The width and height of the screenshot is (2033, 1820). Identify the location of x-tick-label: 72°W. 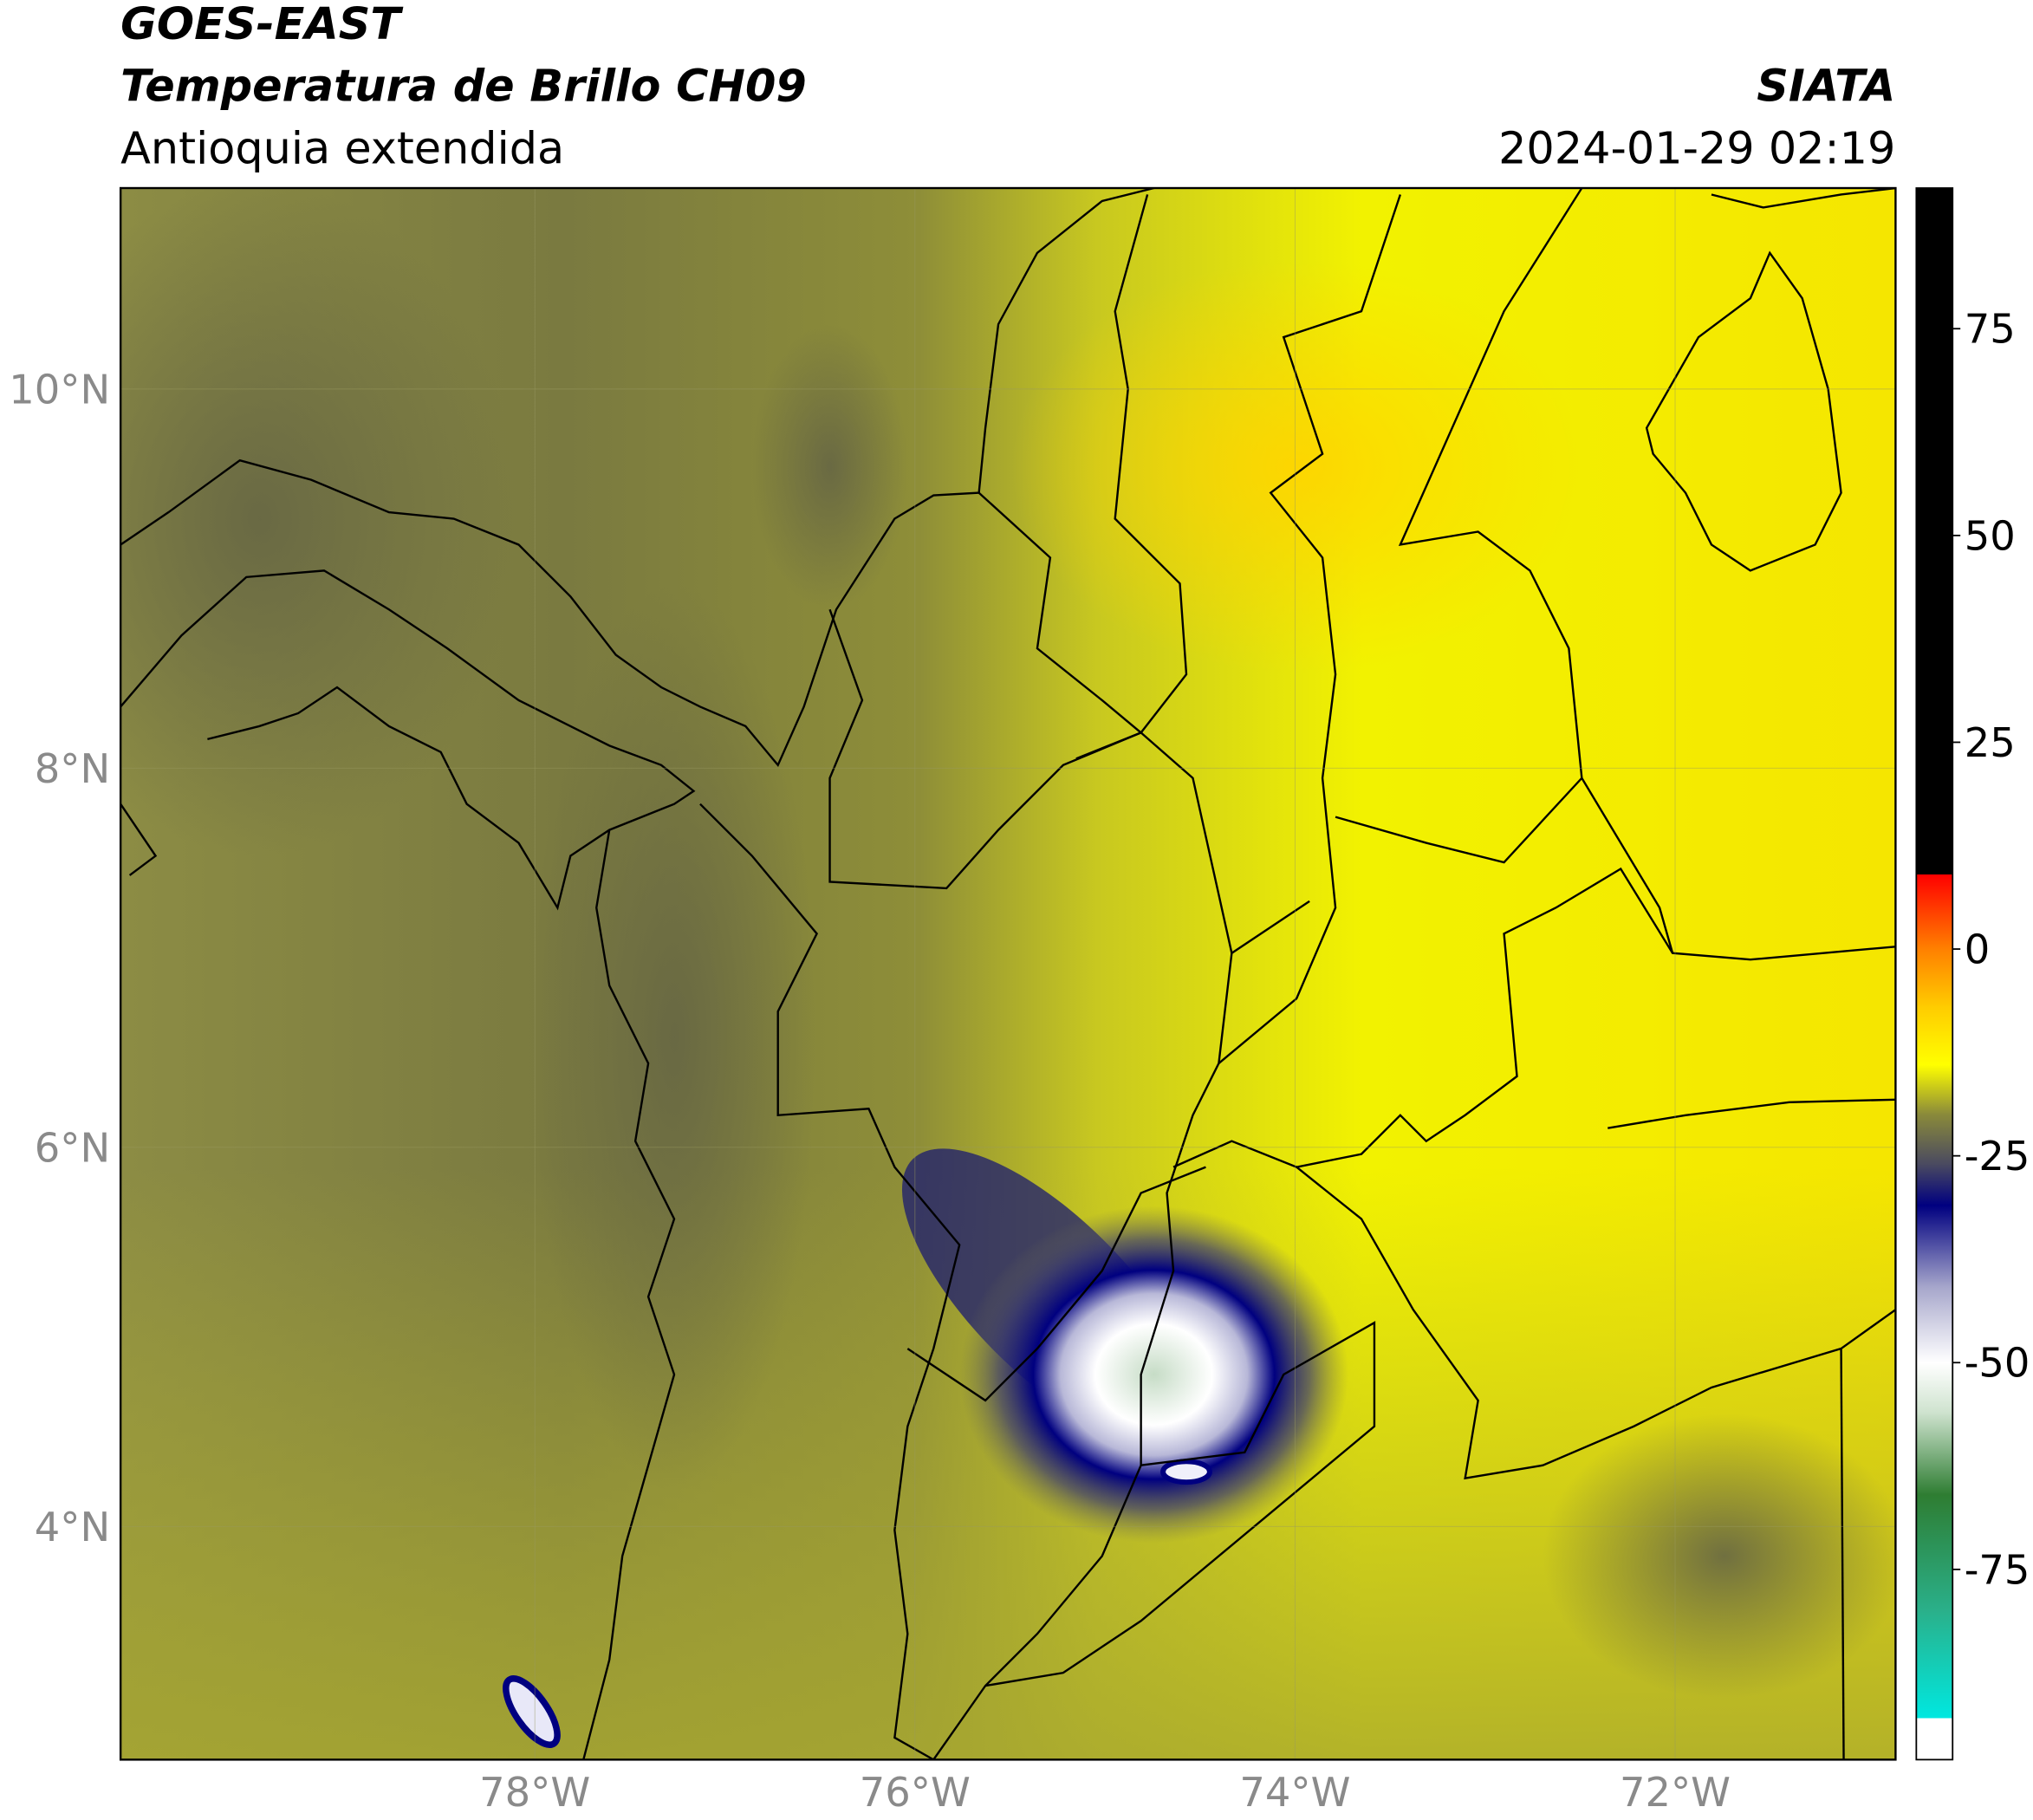
(1675, 1792).